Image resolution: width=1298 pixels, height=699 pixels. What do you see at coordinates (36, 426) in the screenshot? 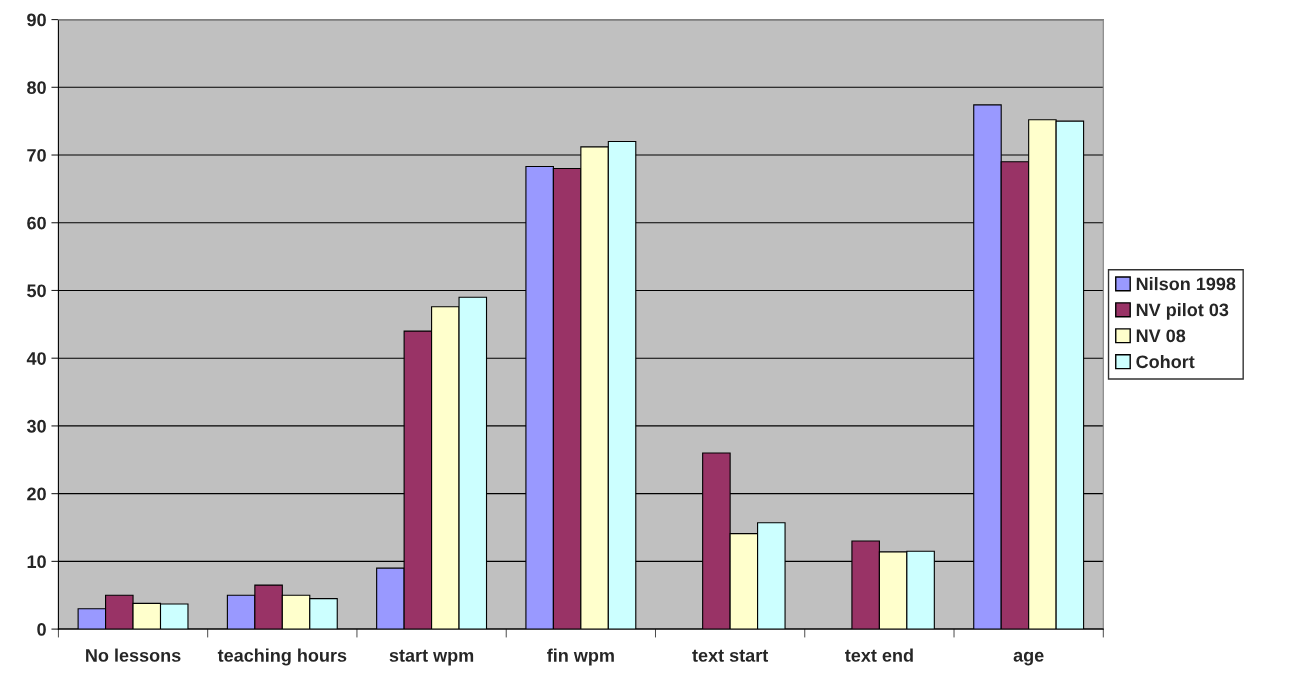
I see `y-tick-label: 30` at bounding box center [36, 426].